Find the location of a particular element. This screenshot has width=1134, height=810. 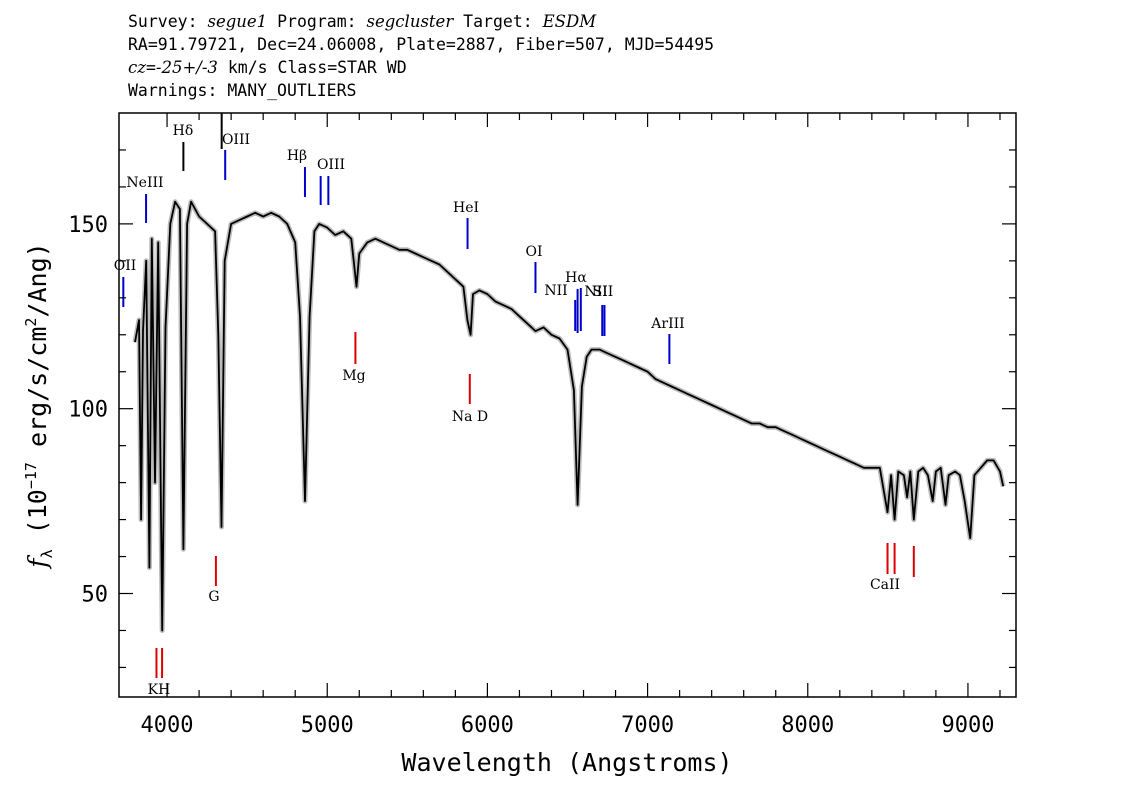

x-tick-label: 5000 is located at coordinates (327, 725).